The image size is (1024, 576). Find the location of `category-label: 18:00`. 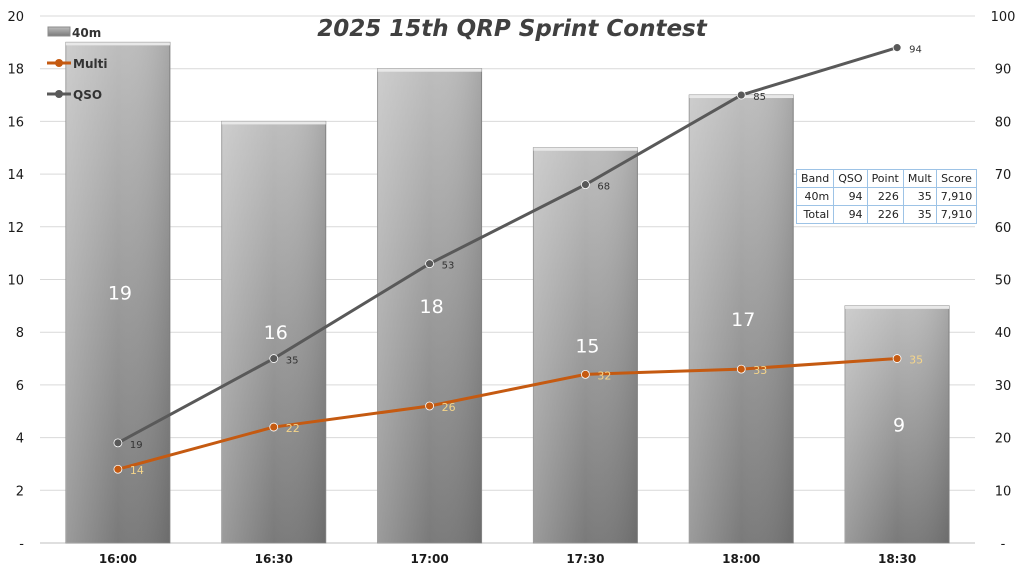

category-label: 18:00 is located at coordinates (741, 559).